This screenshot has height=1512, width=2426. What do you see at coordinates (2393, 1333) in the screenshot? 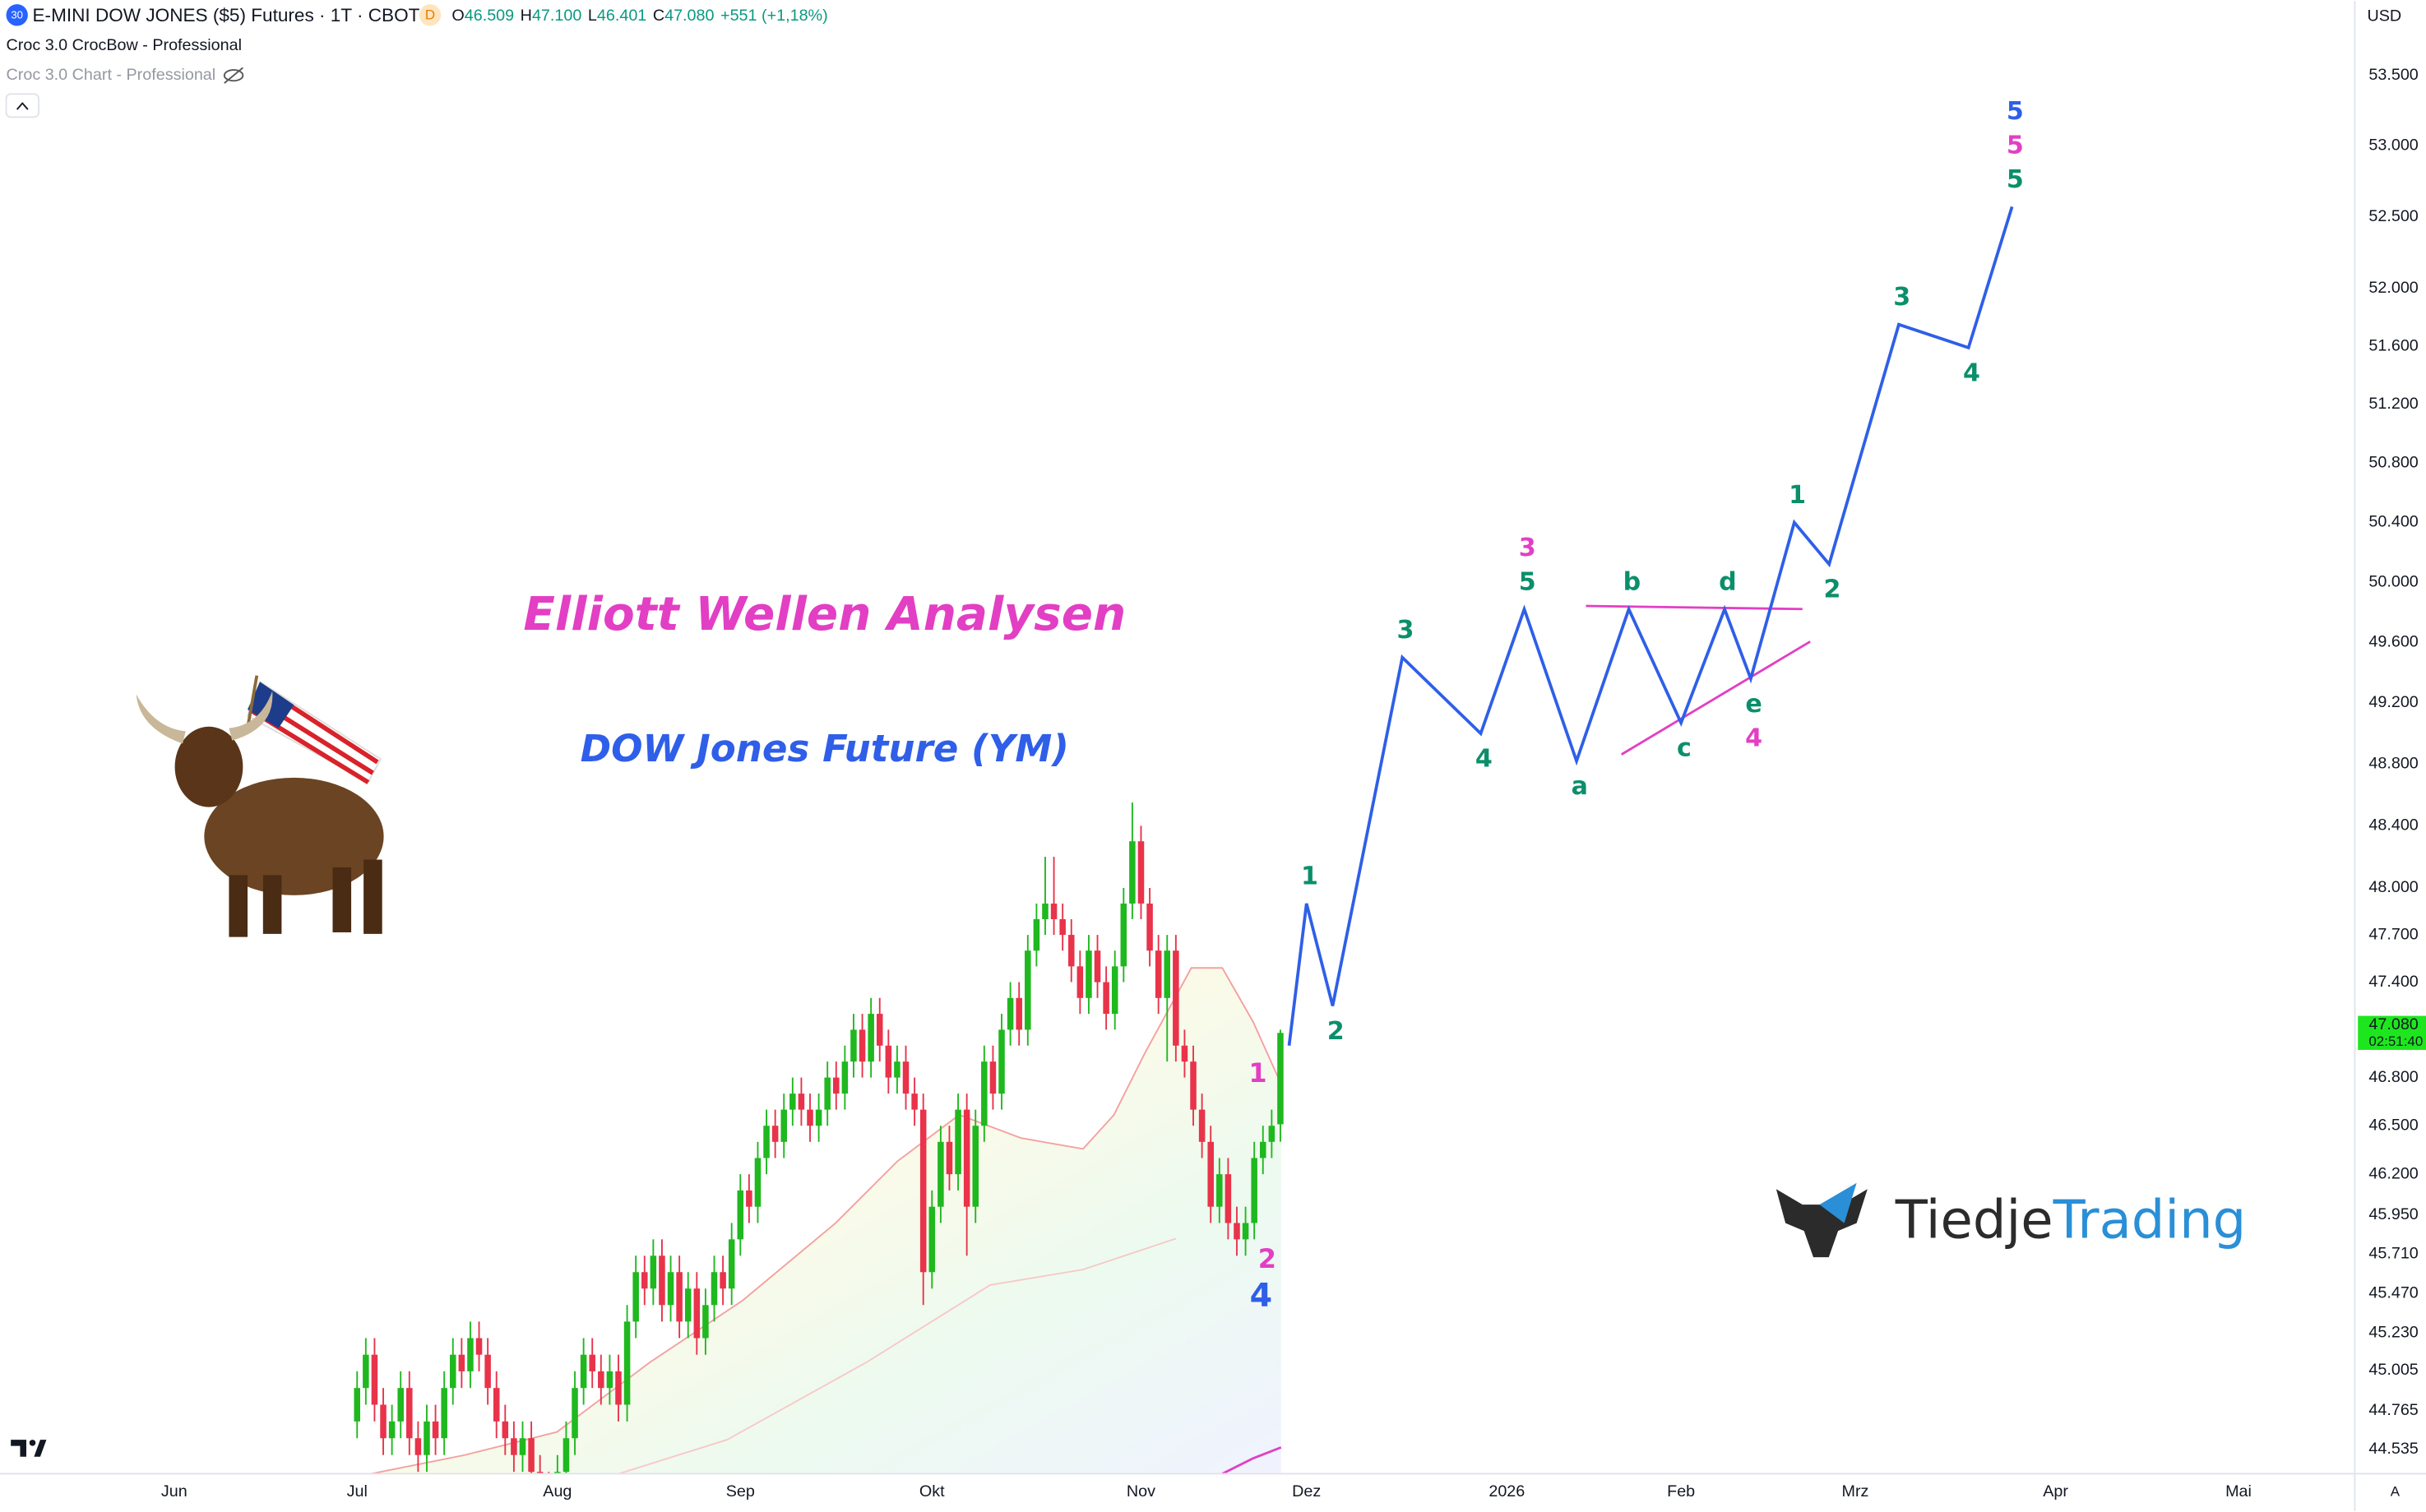
I see `y-tick-label: 45.230` at bounding box center [2393, 1333].